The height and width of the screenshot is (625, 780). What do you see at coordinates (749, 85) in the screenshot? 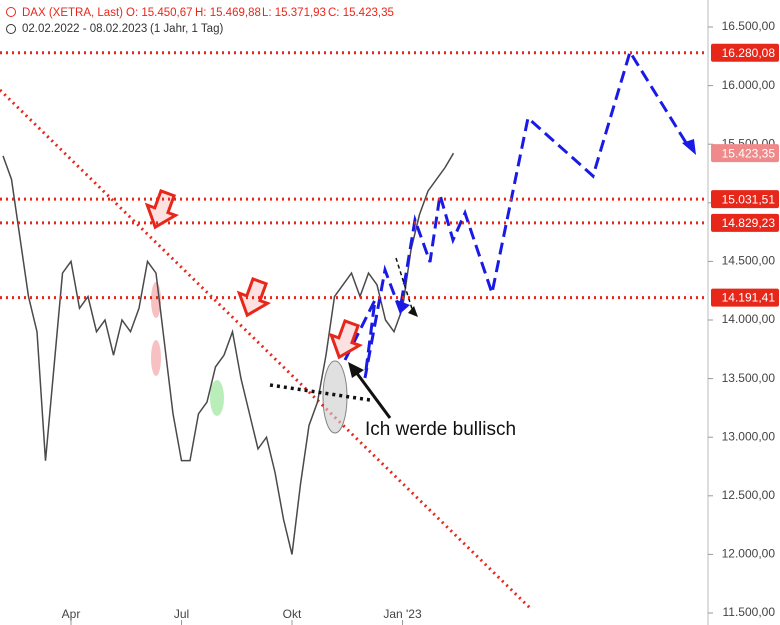
I see `y-tick-label: 16.000,00` at bounding box center [749, 85].